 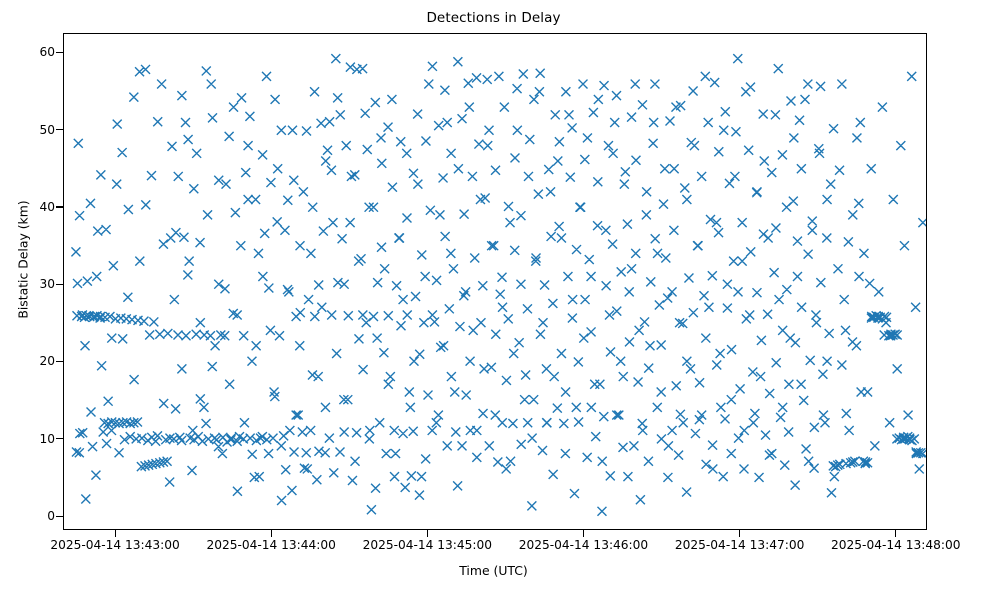 I want to click on y-tick-label: 20, so click(x=47, y=361).